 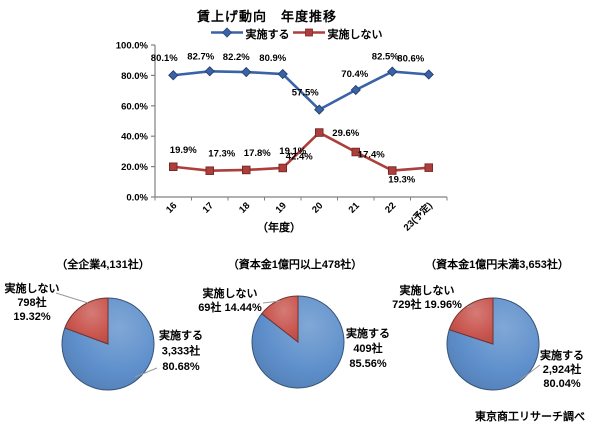 I want to click on data-label: 19.1%, so click(x=292, y=151).